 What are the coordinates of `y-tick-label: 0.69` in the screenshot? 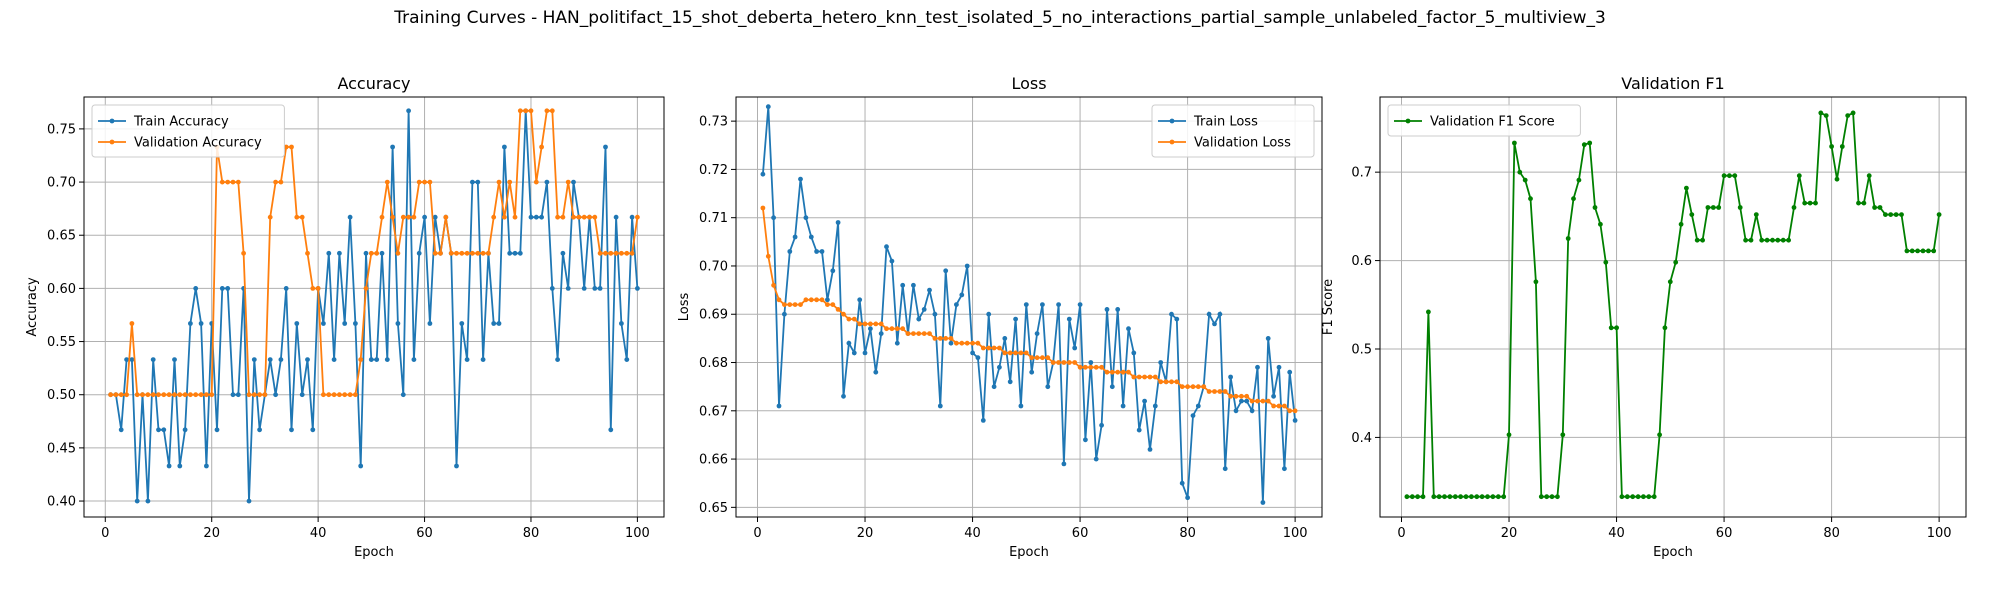 It's located at (713, 315).